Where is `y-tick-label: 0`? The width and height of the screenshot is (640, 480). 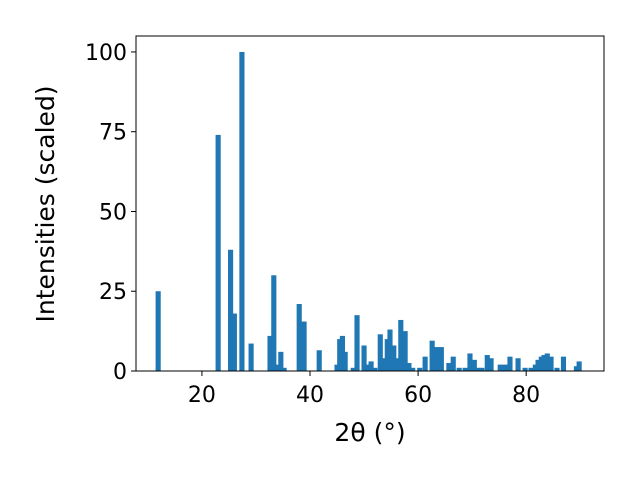 y-tick-label: 0 is located at coordinates (120, 372).